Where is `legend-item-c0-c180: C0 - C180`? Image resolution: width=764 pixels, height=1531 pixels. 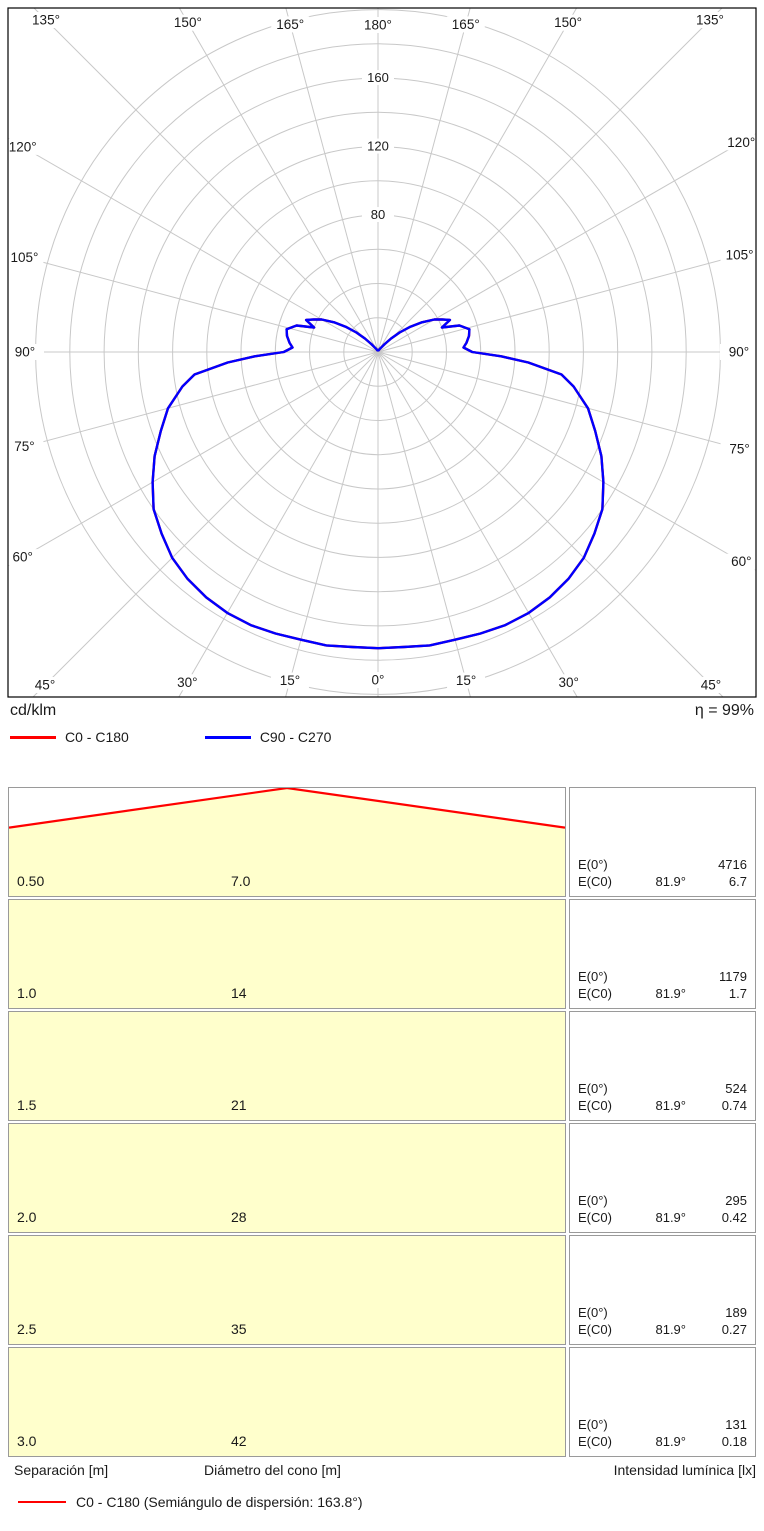 legend-item-c0-c180: C0 - C180 is located at coordinates (69, 737).